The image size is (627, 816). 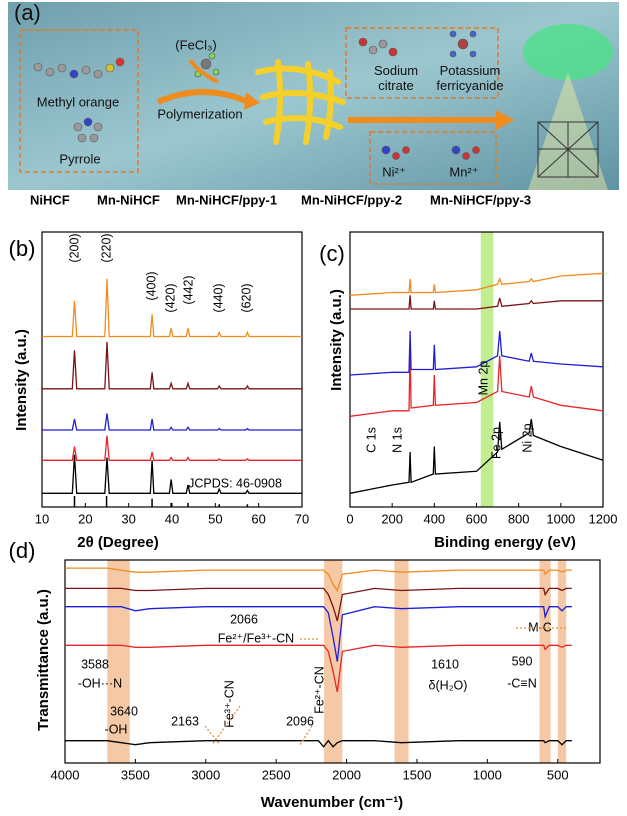 I want to click on annotation: (420), so click(x=170, y=297).